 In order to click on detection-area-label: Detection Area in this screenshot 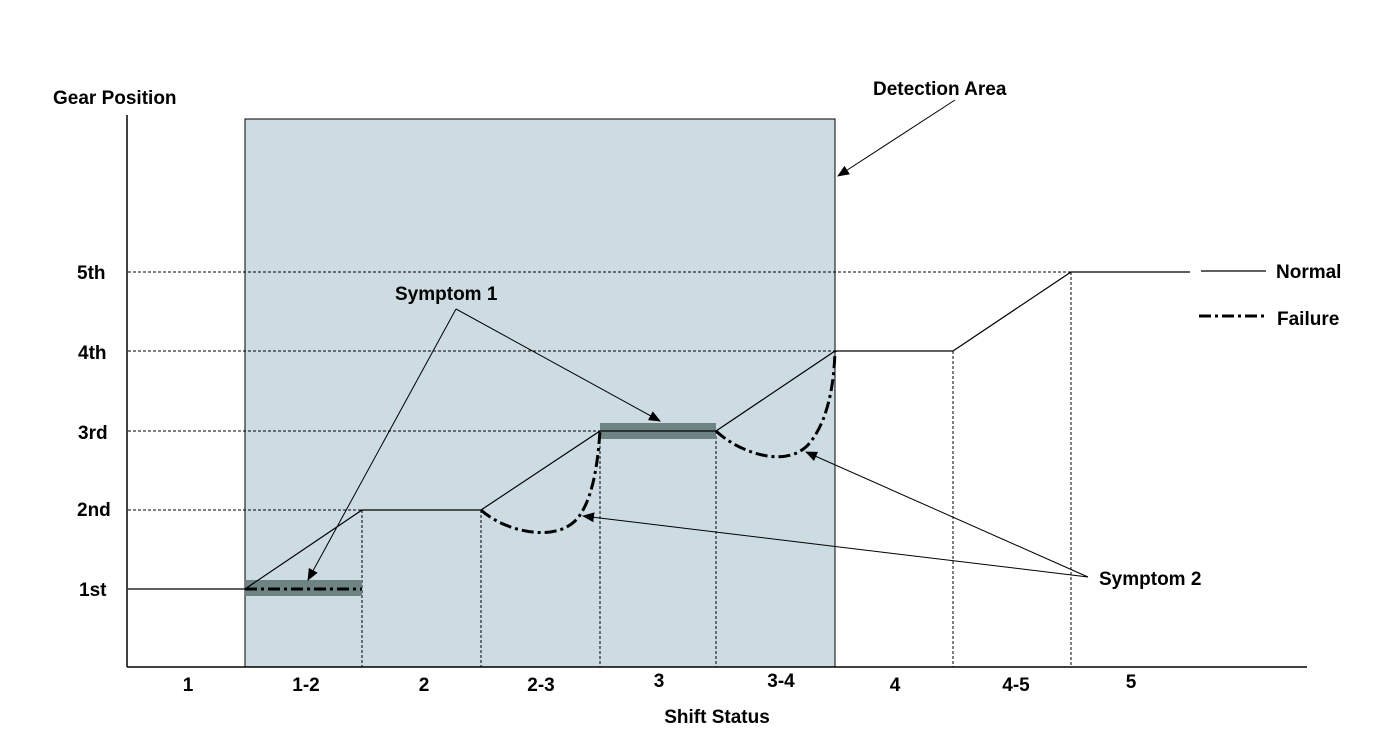, I will do `click(940, 89)`.